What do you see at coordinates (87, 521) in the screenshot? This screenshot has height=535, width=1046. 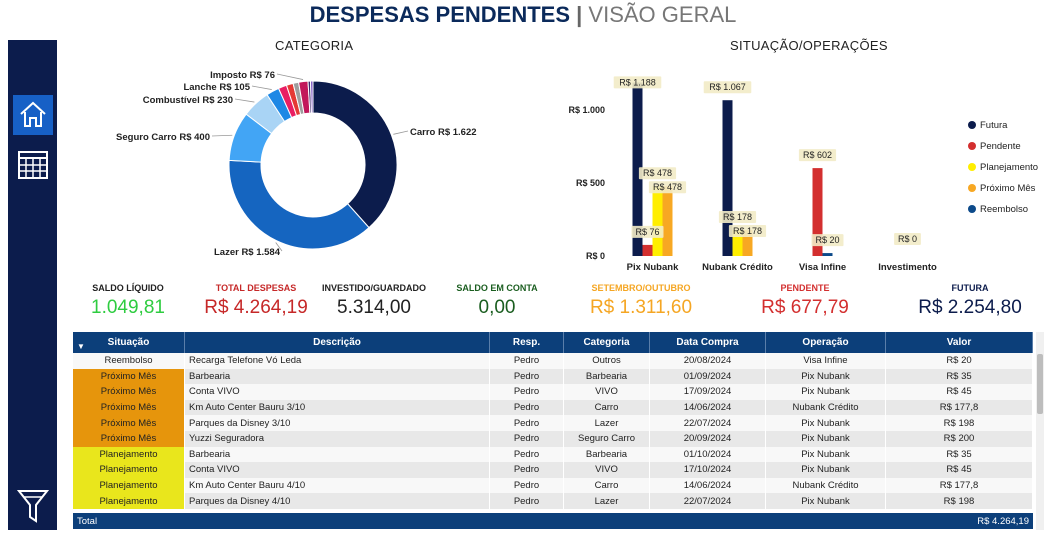 I see `total-label: Total` at bounding box center [87, 521].